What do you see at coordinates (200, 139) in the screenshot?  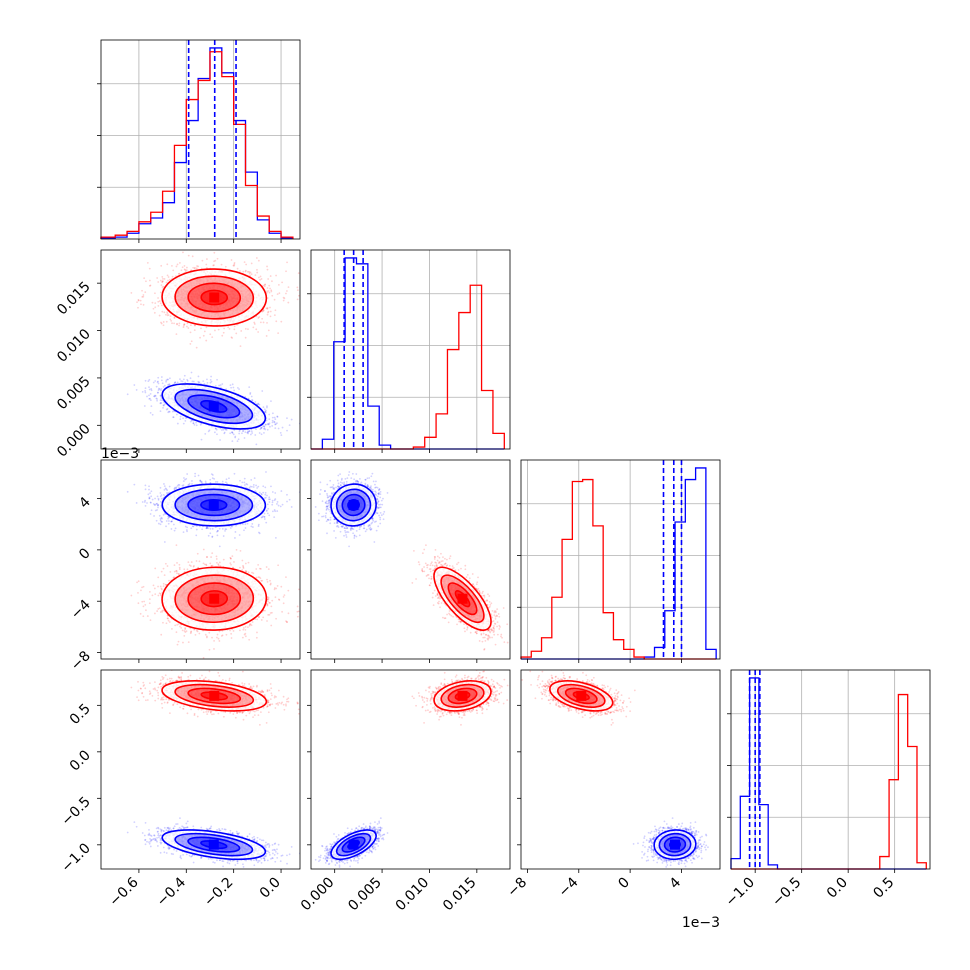 I see `panel-frame` at bounding box center [200, 139].